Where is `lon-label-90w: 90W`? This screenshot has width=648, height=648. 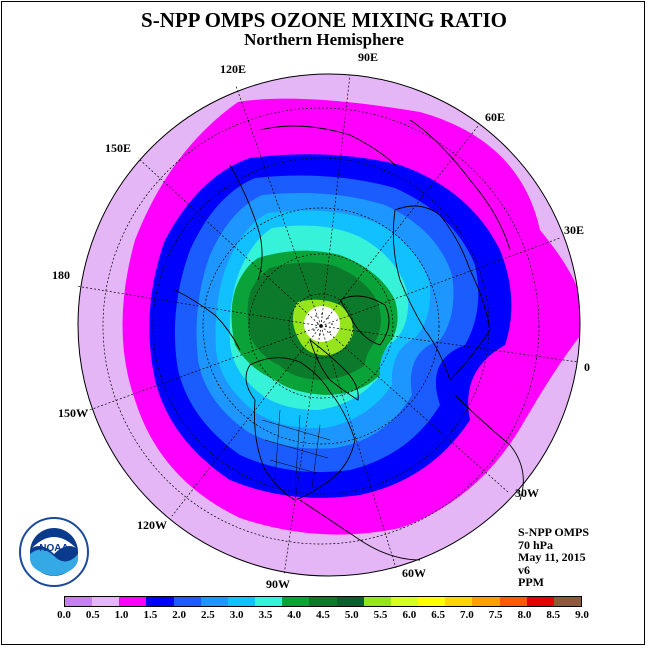
lon-label-90w: 90W is located at coordinates (278, 584).